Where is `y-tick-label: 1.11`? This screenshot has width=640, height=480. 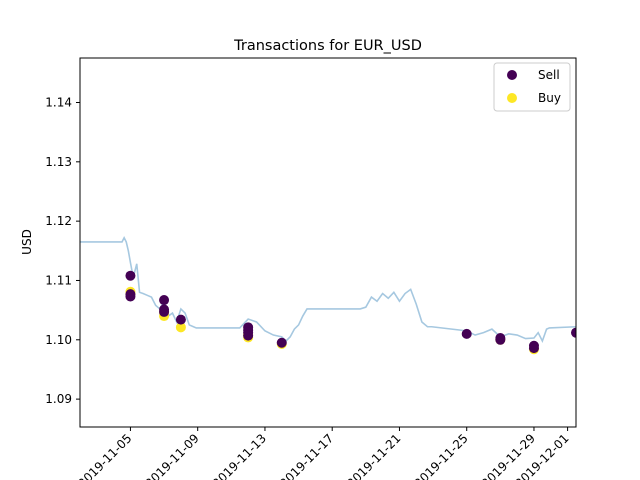 y-tick-label: 1.11 is located at coordinates (58, 280).